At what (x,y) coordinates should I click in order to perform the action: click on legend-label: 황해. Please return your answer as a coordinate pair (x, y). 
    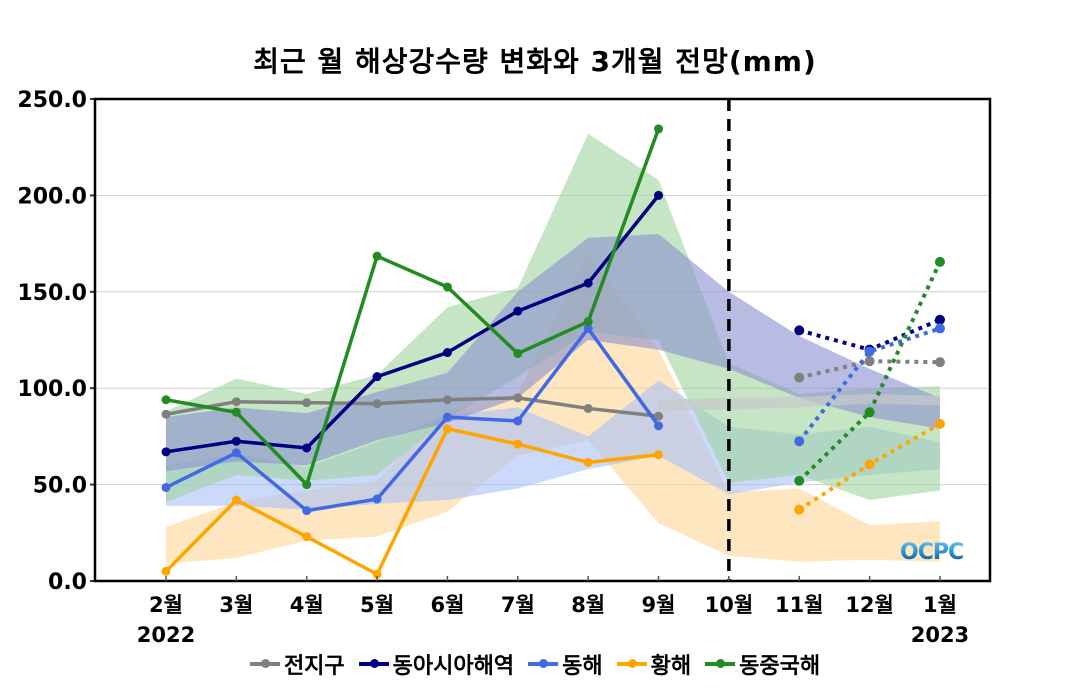
    Looking at the image, I should click on (671, 666).